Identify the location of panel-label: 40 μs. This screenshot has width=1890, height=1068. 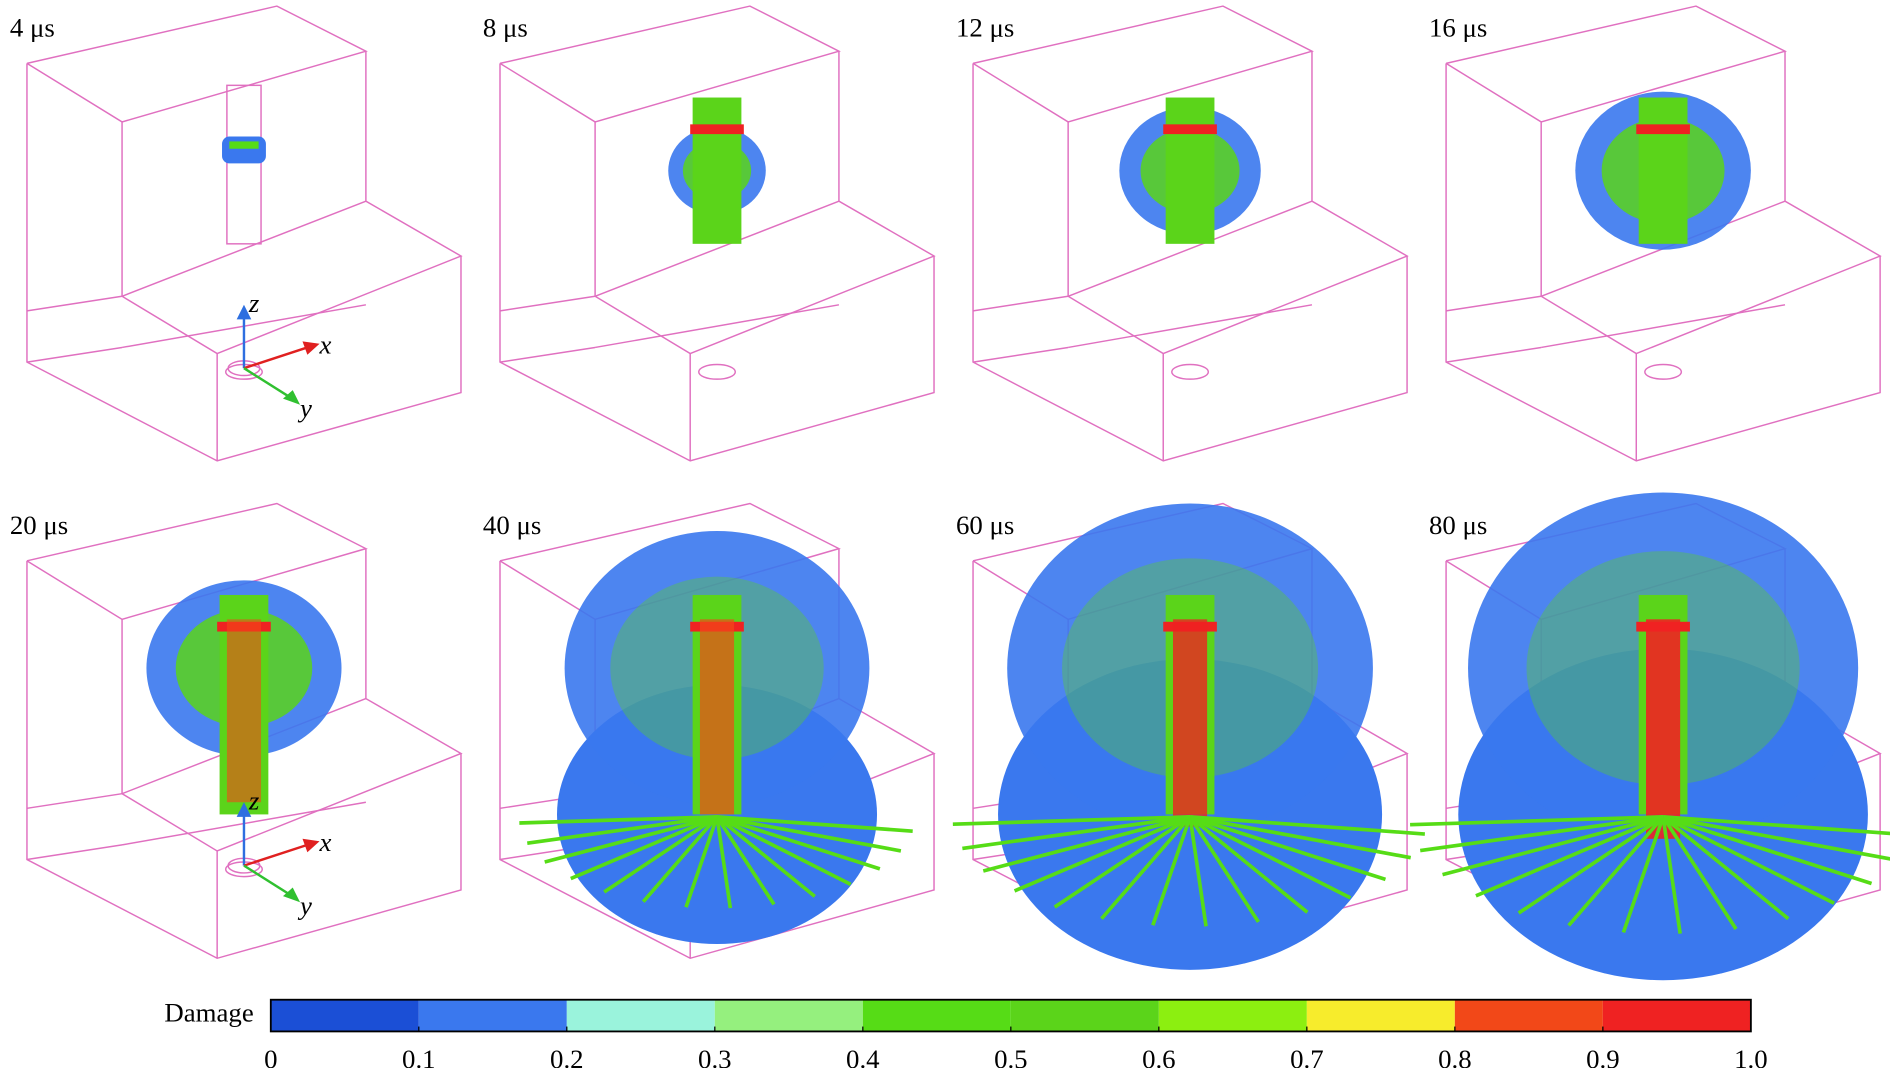
(512, 525).